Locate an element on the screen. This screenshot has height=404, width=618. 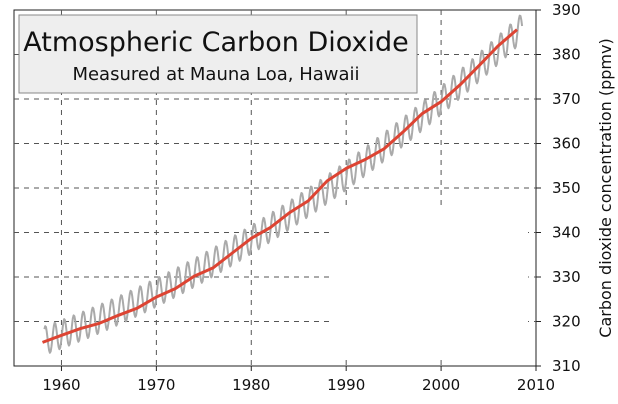
y-tick-label: 380 is located at coordinates (566, 55).